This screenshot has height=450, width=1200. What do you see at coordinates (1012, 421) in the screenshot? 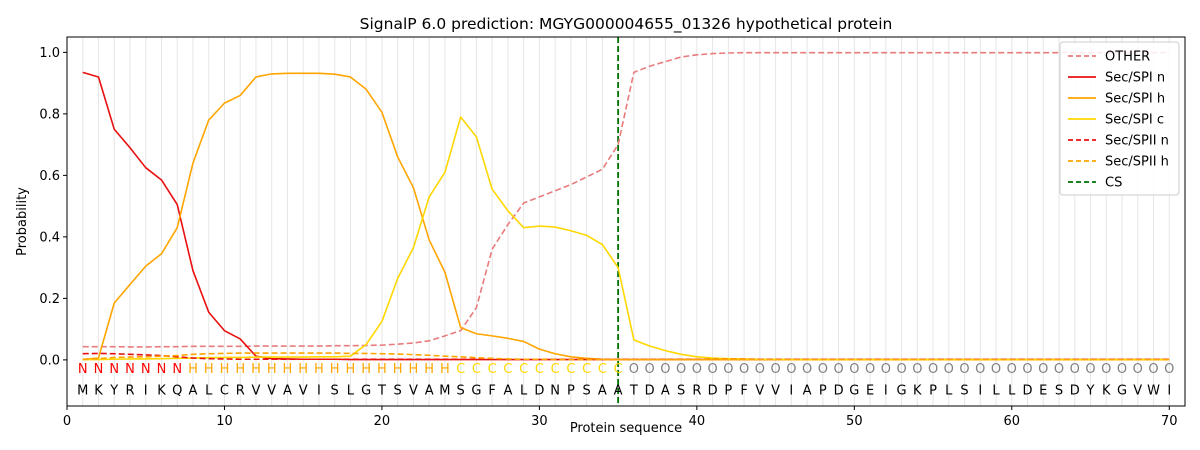
I see `x-tick-label: 60` at bounding box center [1012, 421].